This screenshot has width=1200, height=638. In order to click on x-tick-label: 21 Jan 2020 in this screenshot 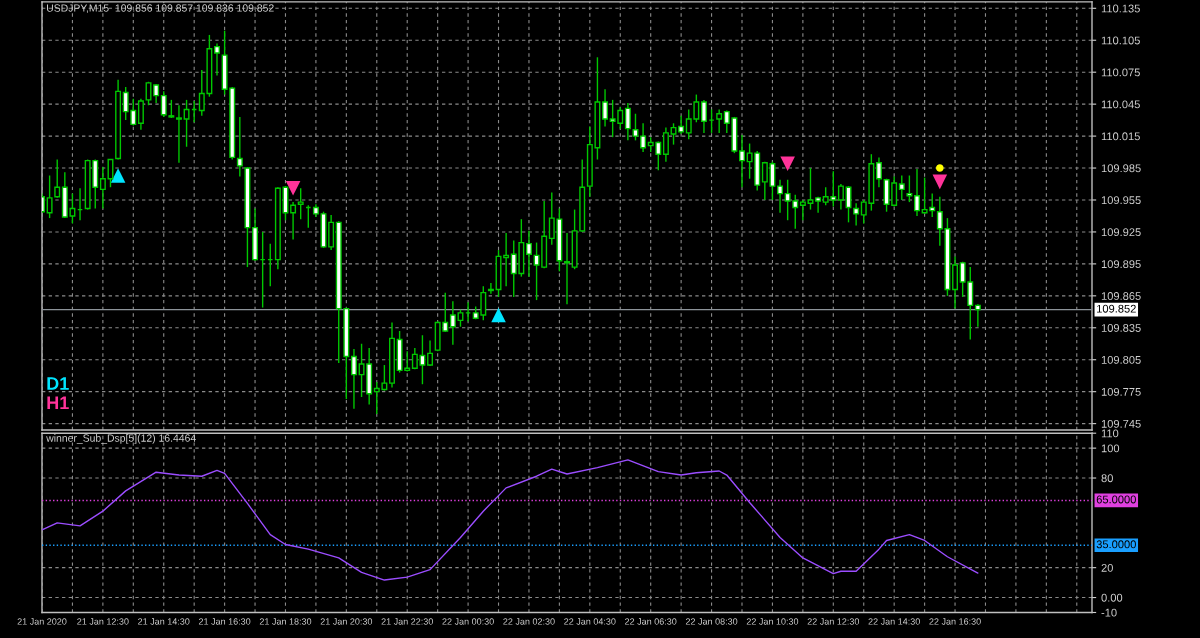, I will do `click(42, 621)`.